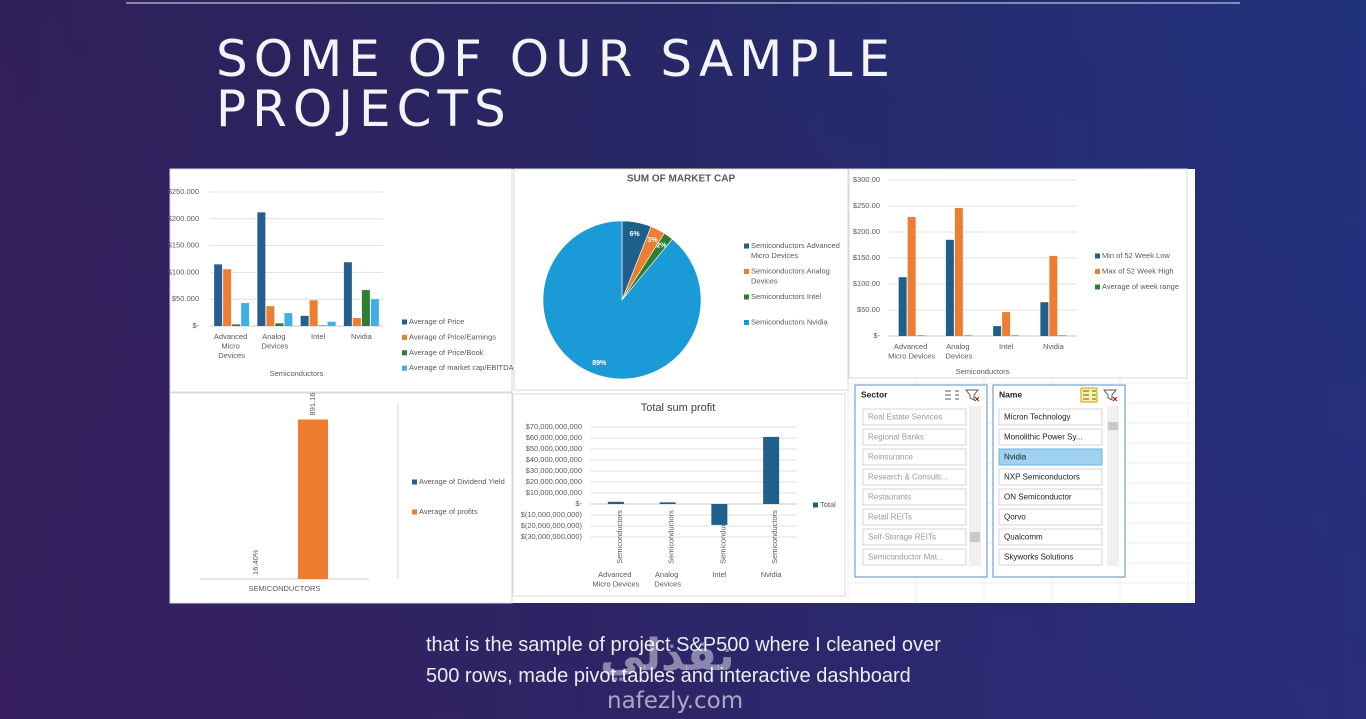 Image resolution: width=1366 pixels, height=719 pixels. What do you see at coordinates (866, 283) in the screenshot?
I see `y-tick-label: $100.00` at bounding box center [866, 283].